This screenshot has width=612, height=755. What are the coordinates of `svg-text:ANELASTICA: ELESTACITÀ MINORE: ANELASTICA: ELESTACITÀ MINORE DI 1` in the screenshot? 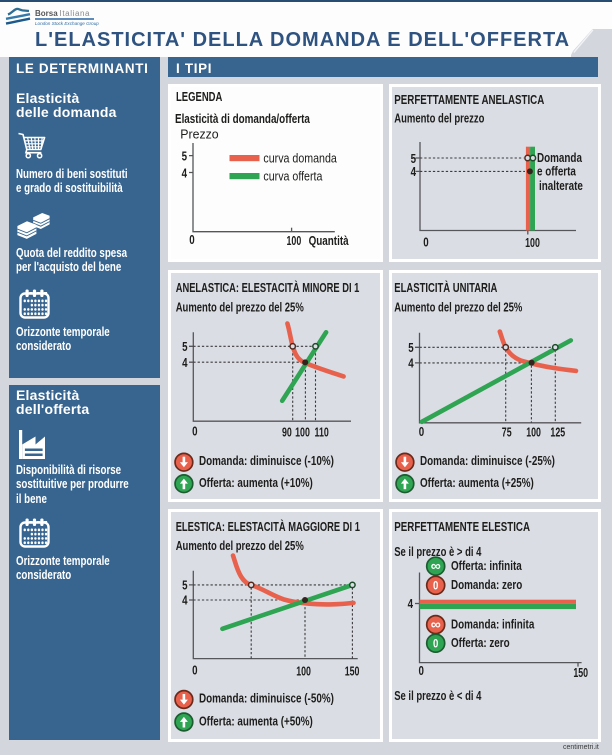 It's located at (268, 287).